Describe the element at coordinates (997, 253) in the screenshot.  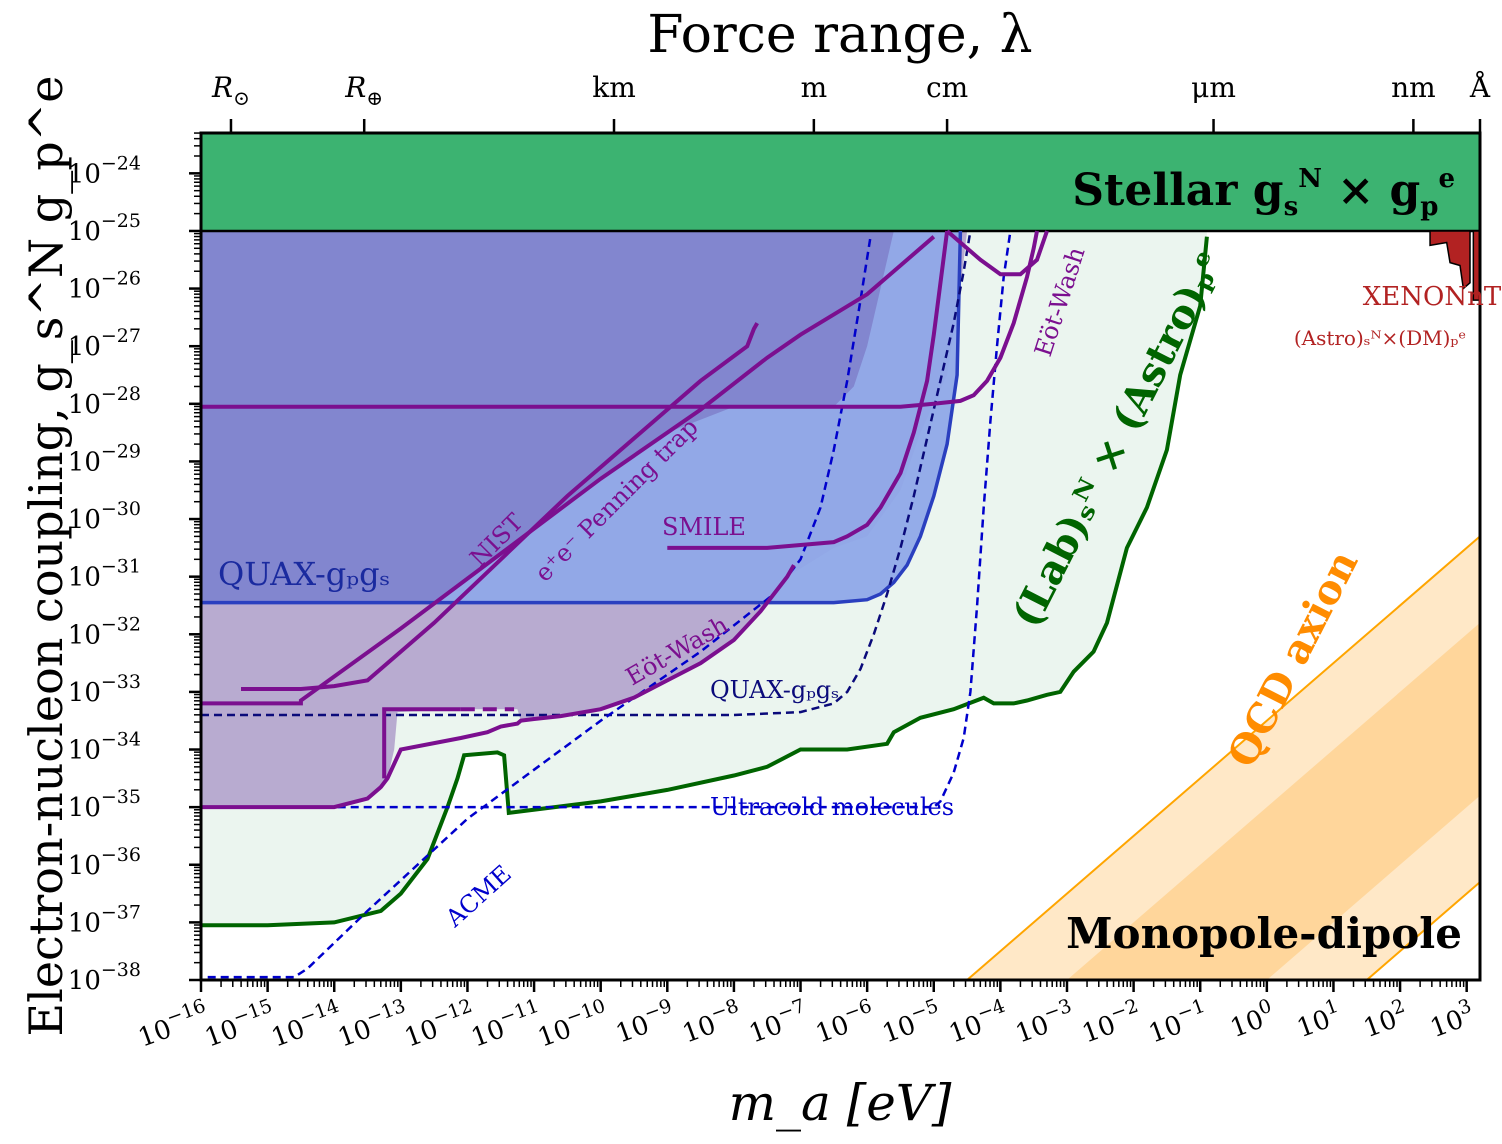
I see `eotwash-high-line` at that location.